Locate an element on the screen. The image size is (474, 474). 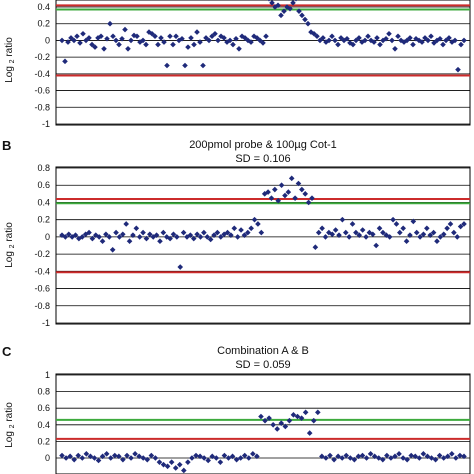
y-axis-label: Log 2 ratio is located at coordinates (10, 60).